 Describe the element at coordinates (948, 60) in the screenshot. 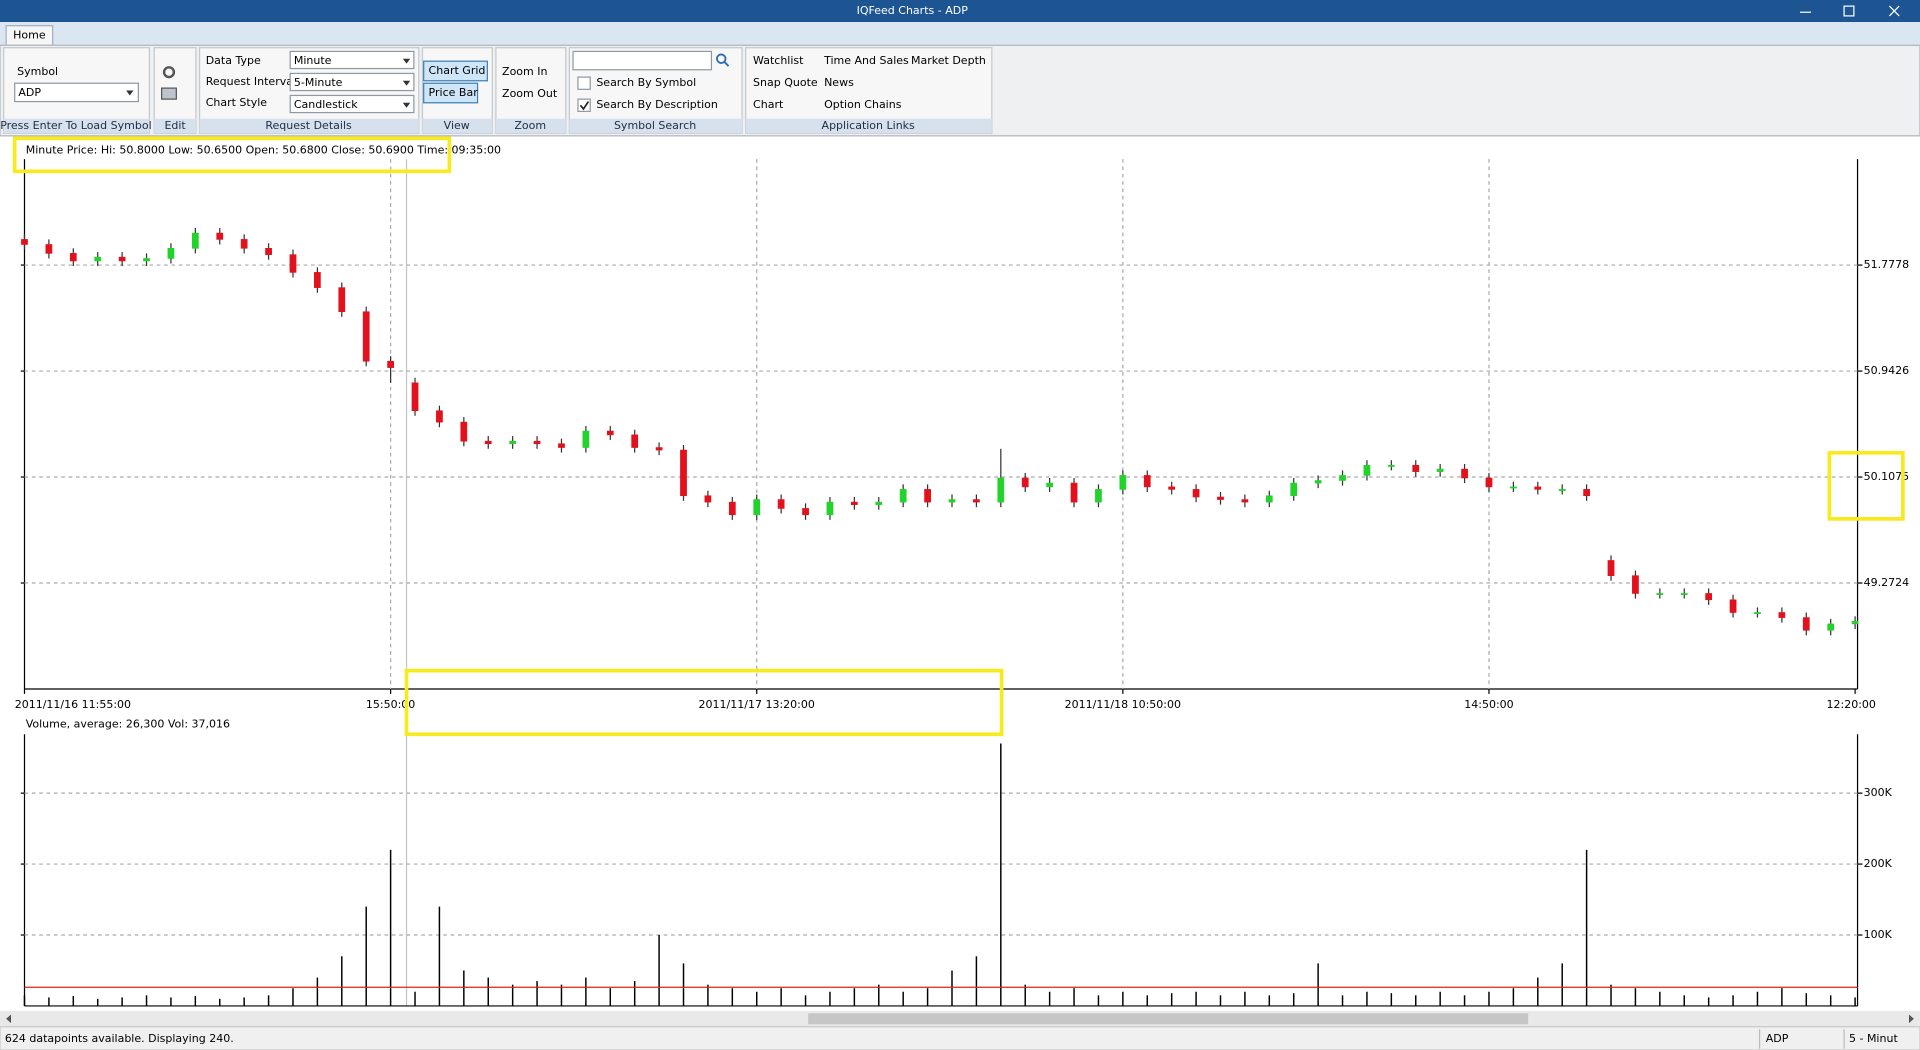

I see `app-link: Market Depth` at that location.